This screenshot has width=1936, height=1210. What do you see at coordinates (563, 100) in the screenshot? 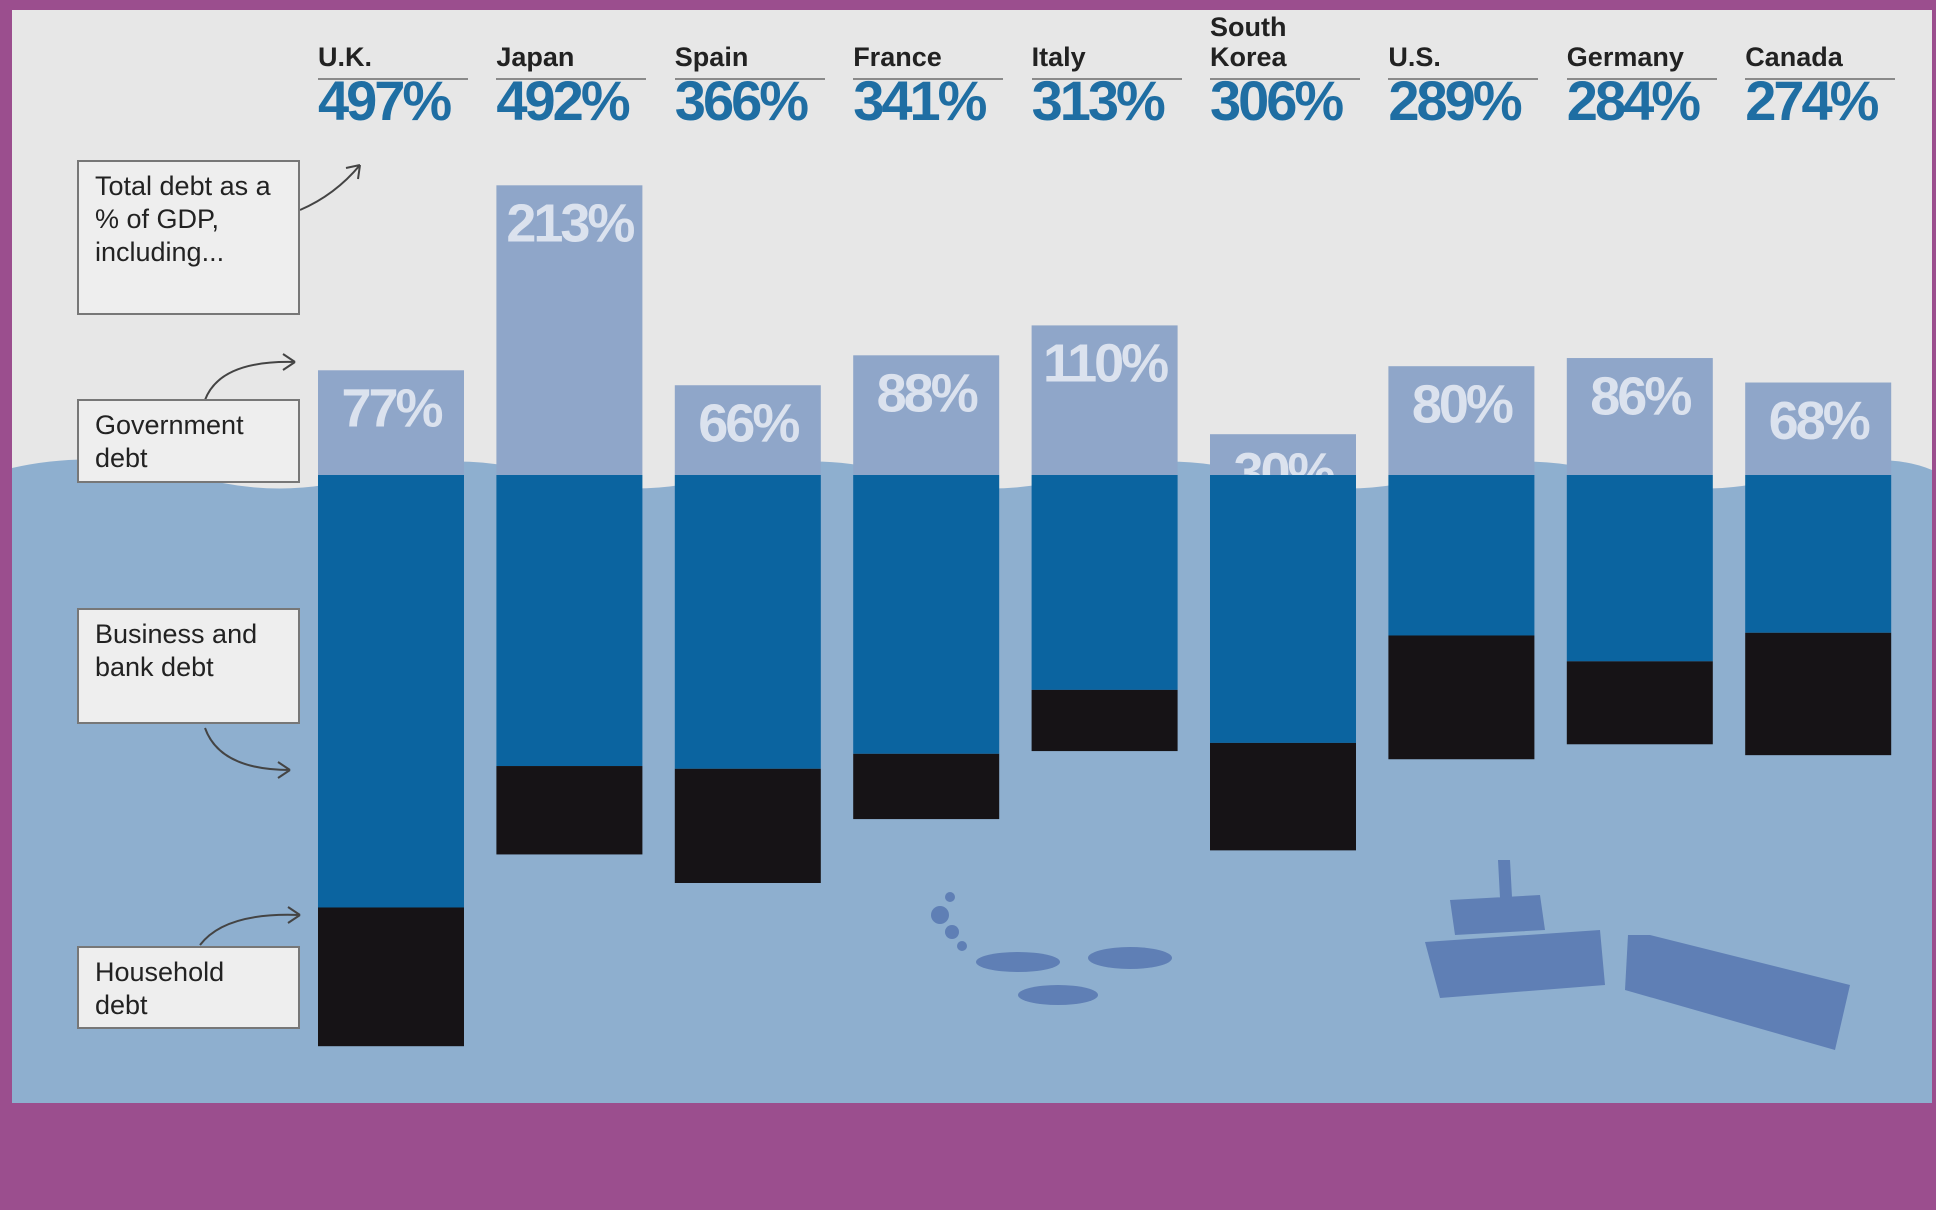
I see `total-label: 492%` at bounding box center [563, 100].